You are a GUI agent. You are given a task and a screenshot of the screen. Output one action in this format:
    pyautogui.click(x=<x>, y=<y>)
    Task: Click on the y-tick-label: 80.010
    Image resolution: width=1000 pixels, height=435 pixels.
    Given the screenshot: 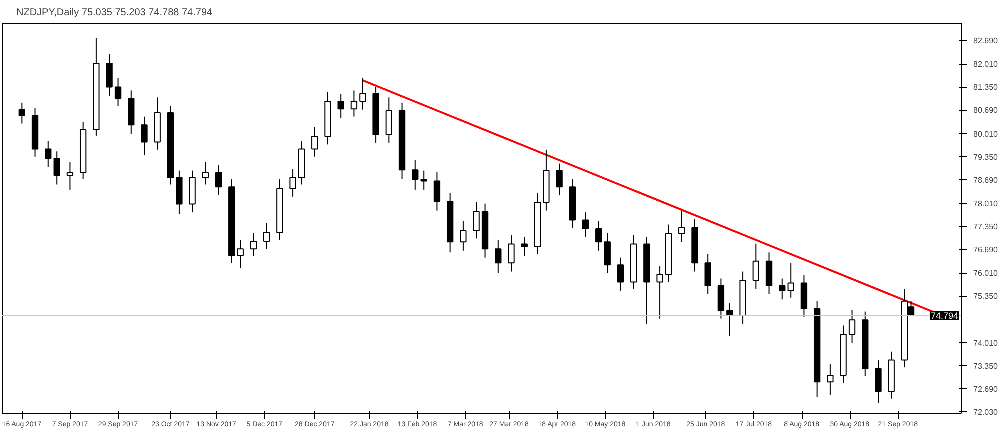 What is the action you would take?
    pyautogui.click(x=986, y=134)
    